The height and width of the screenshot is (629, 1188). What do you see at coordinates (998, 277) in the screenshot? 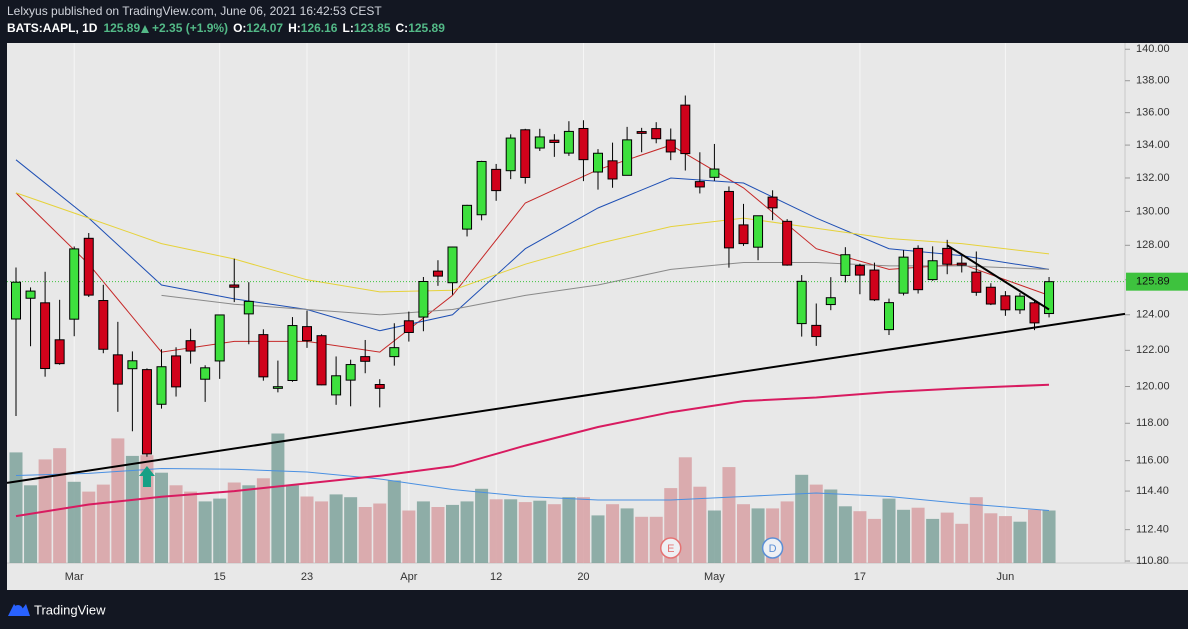
I see `trendline` at bounding box center [998, 277].